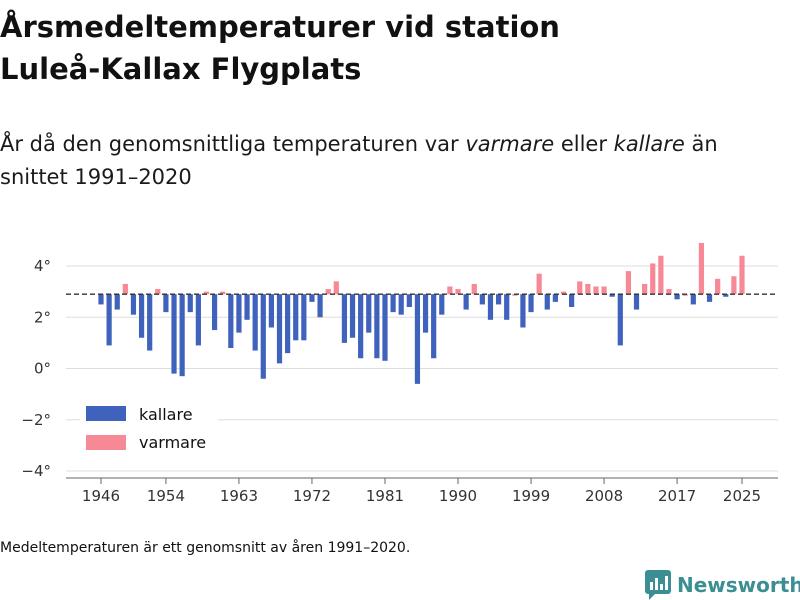 The image size is (800, 600). What do you see at coordinates (490, 307) in the screenshot?
I see `bar-1994` at bounding box center [490, 307].